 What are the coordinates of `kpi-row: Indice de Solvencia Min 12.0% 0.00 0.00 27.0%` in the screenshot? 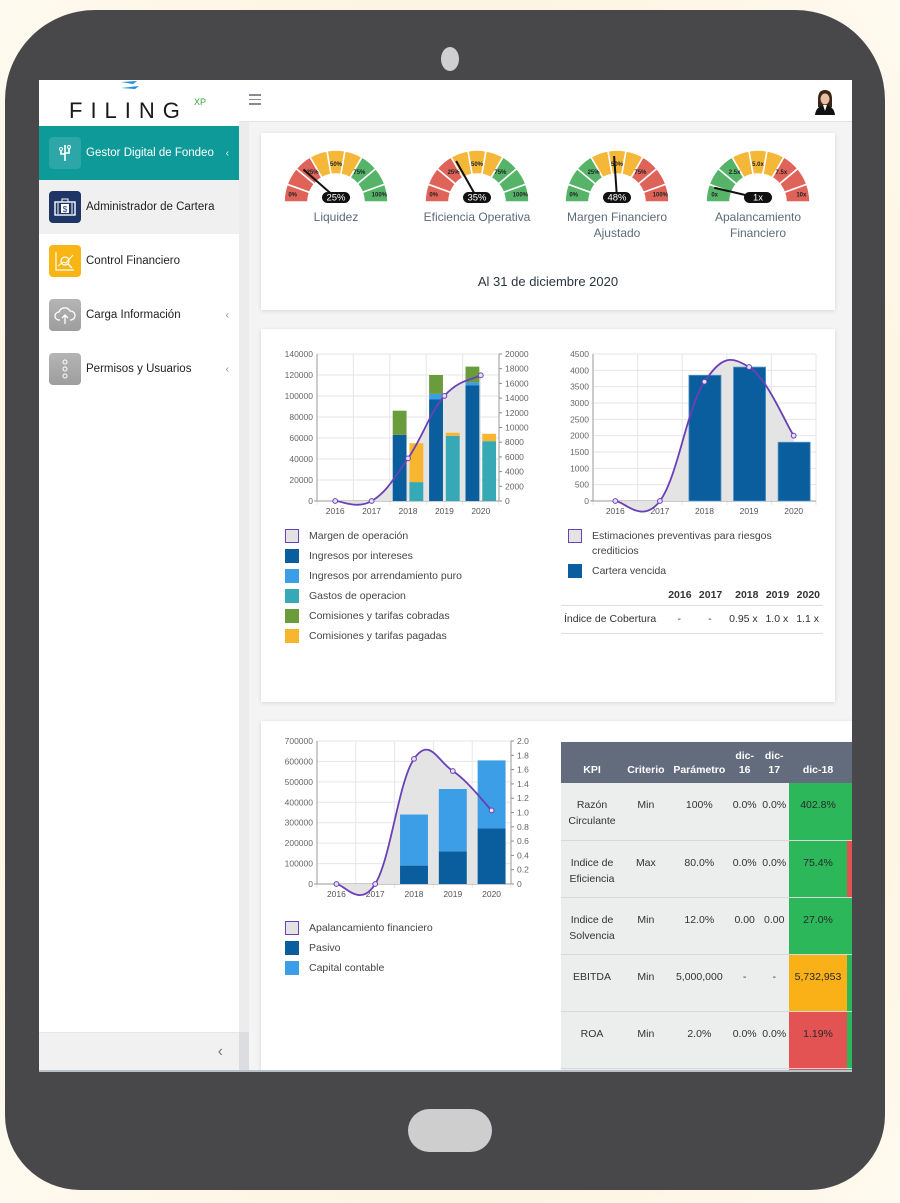 It's located at (706, 926).